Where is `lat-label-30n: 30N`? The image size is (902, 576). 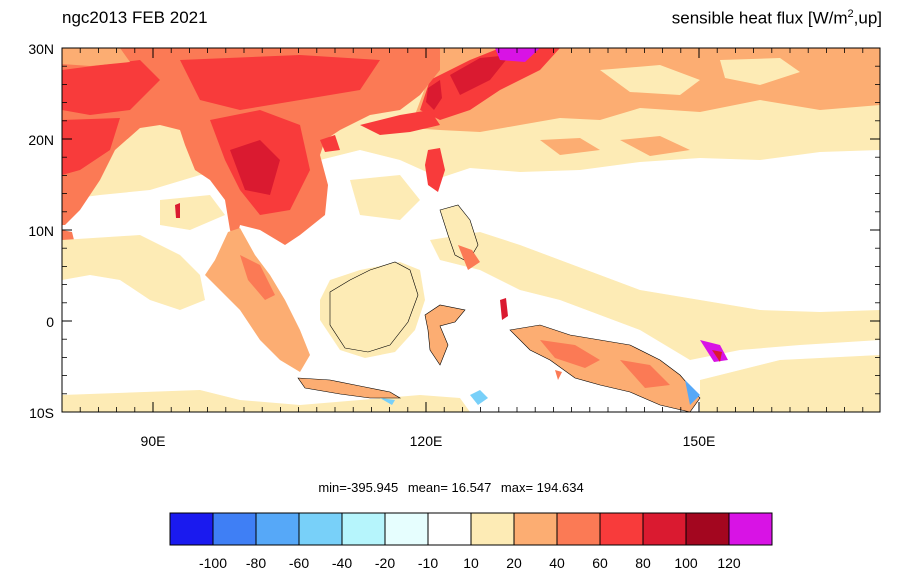 lat-label-30n: 30N is located at coordinates (41, 49).